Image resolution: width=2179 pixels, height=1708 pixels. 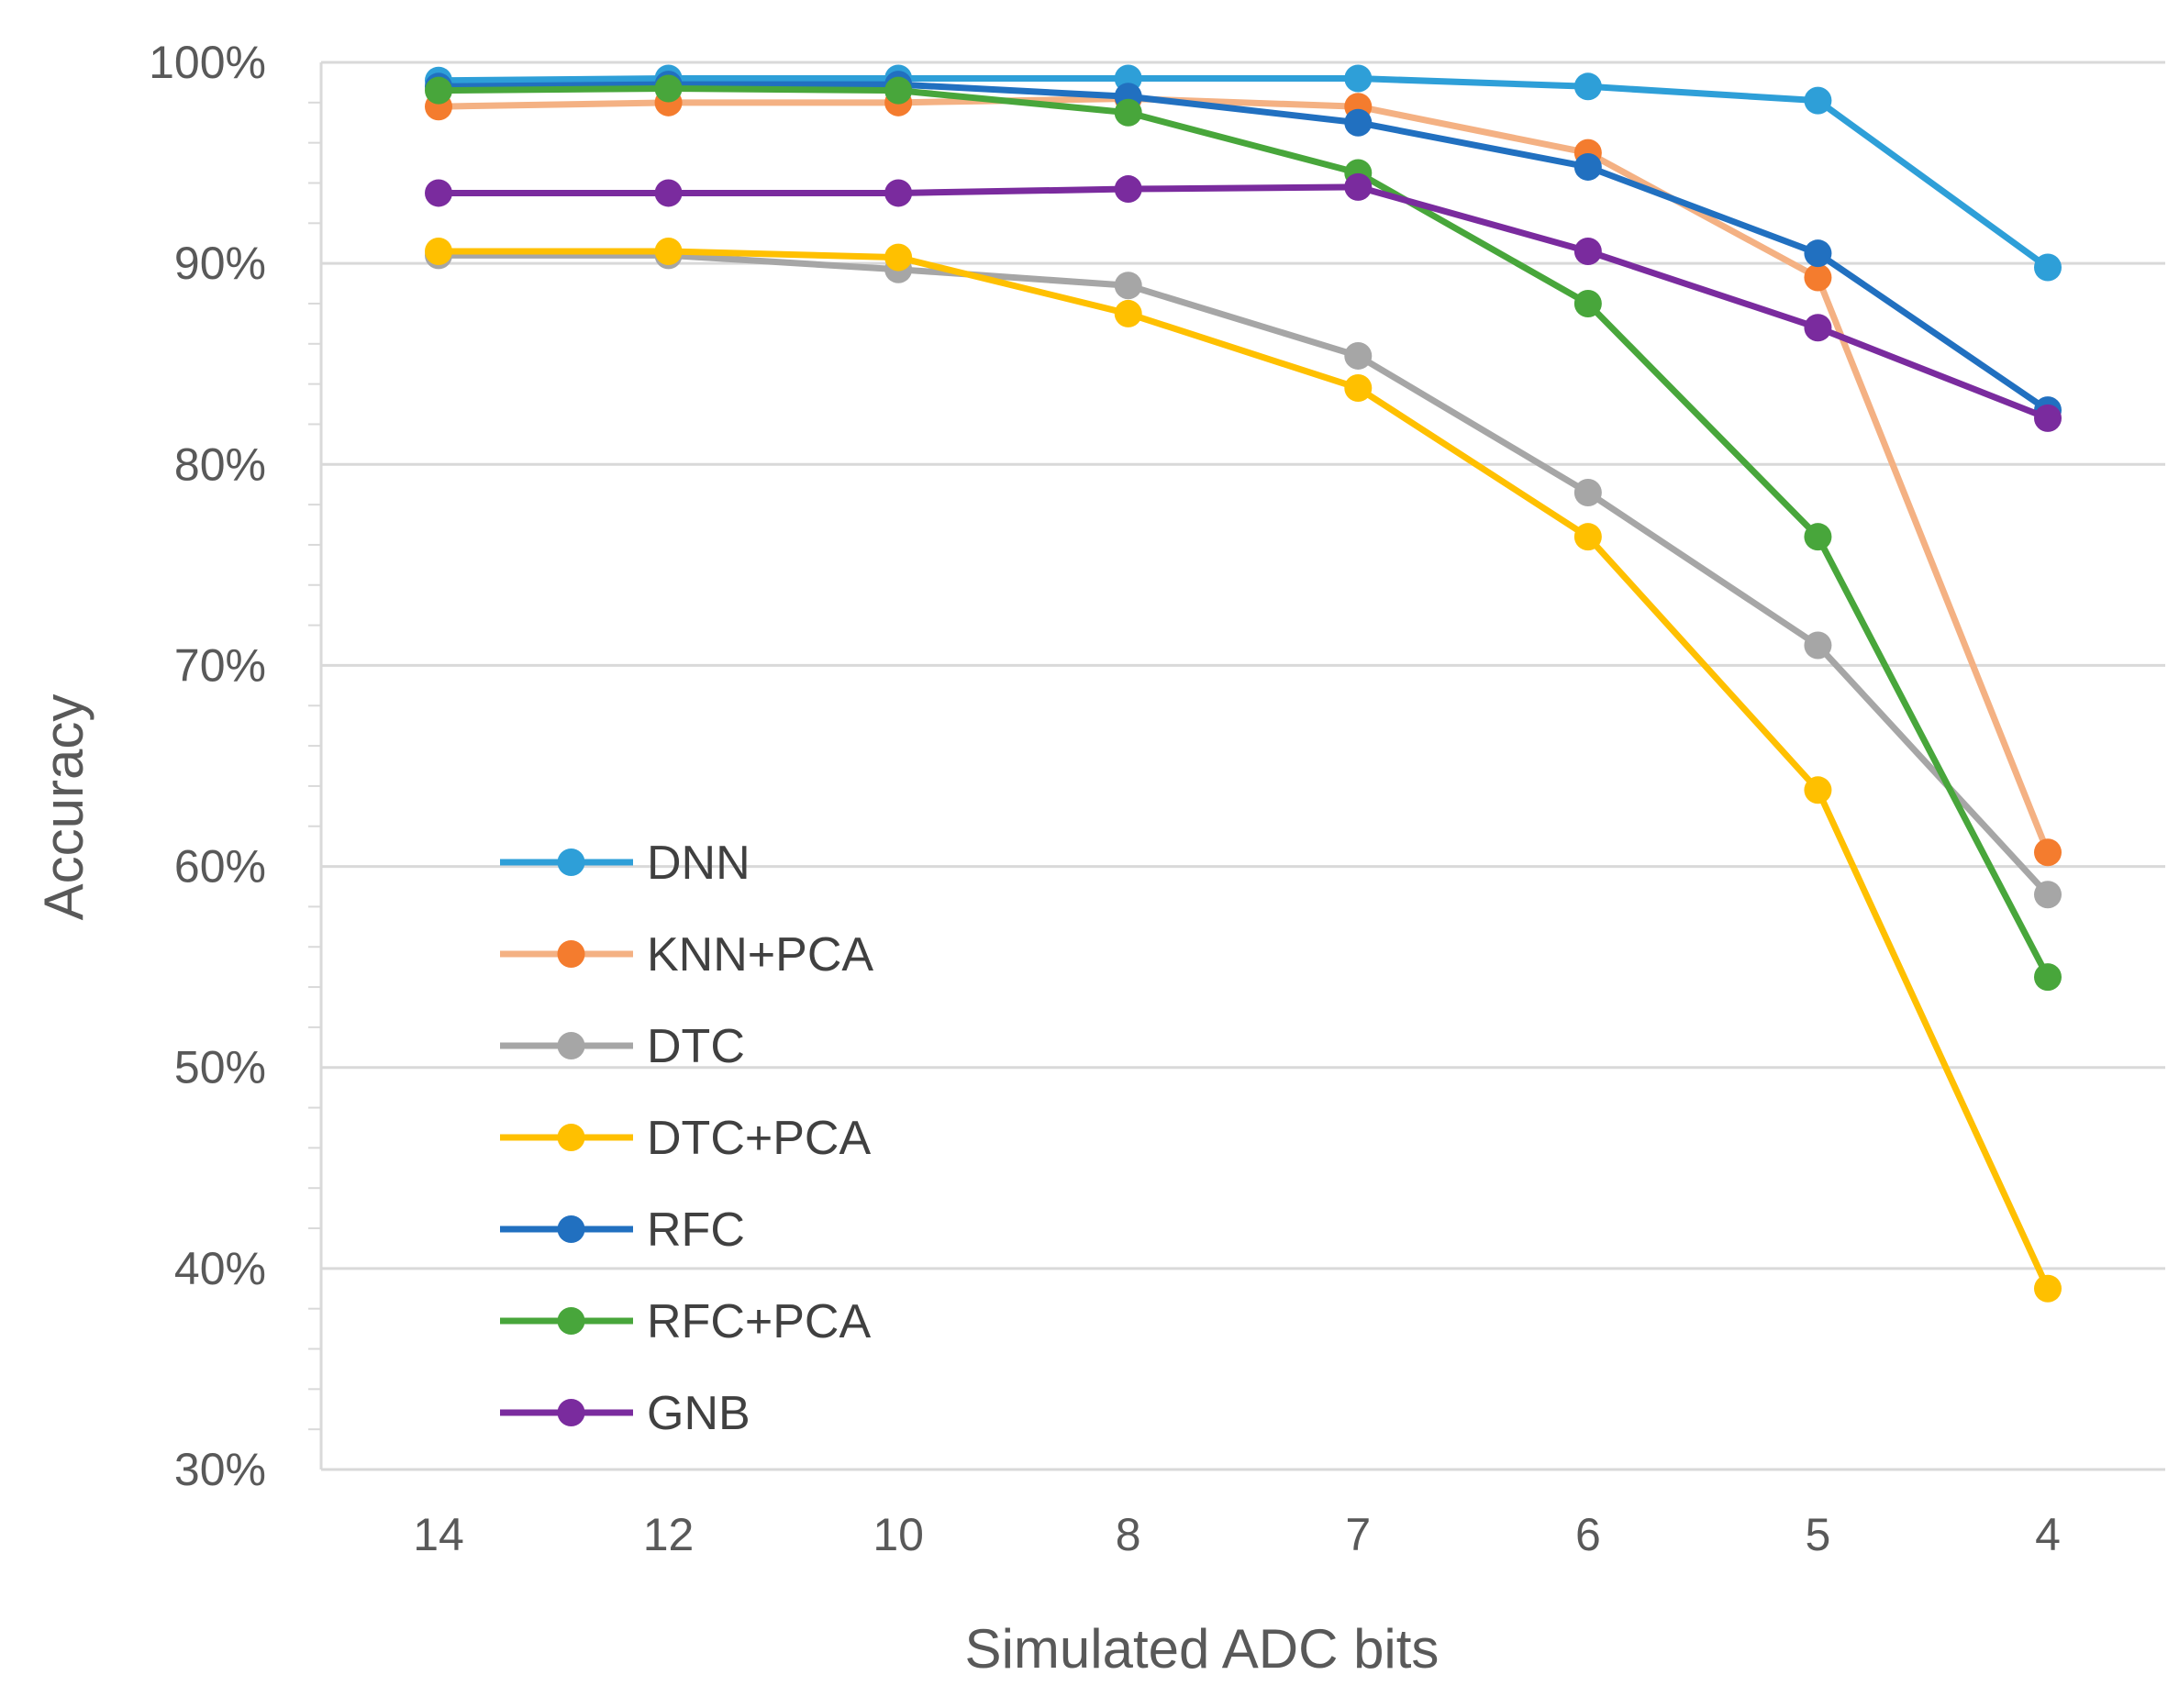 I want to click on legend-label: DNN, so click(x=699, y=863).